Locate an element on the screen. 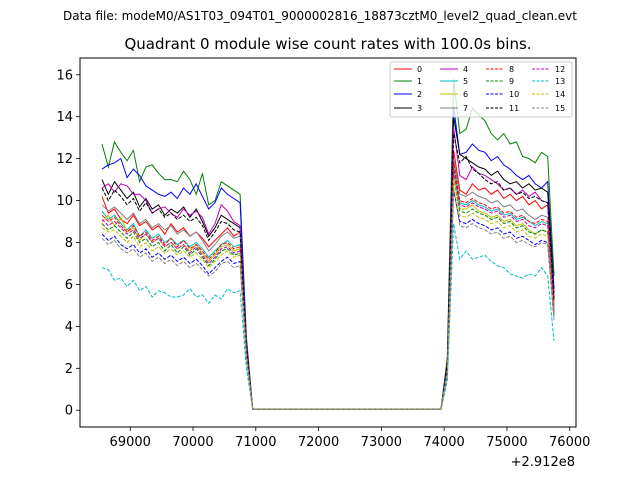  y-tick-label: 10 is located at coordinates (64, 201).